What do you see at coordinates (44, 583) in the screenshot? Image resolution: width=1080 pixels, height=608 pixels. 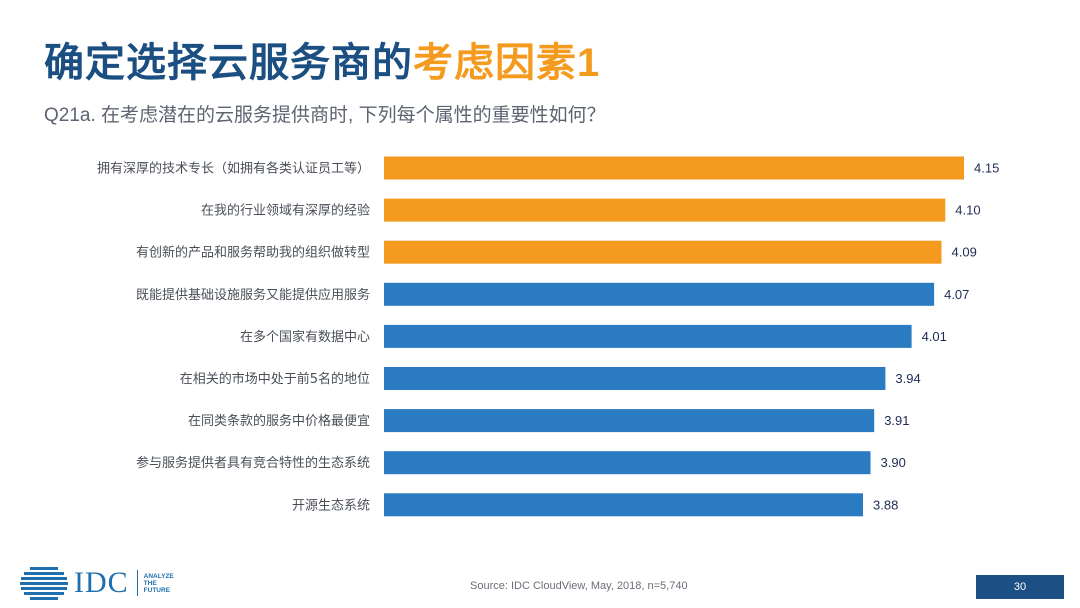 I see `globe-icon` at bounding box center [44, 583].